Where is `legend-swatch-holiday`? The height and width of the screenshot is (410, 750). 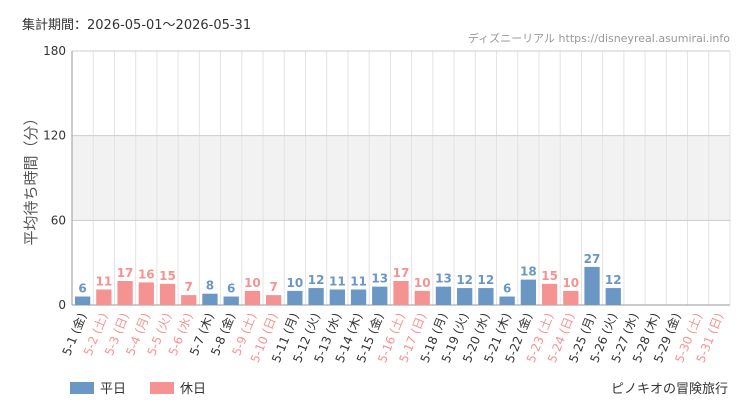
legend-swatch-holiday is located at coordinates (162, 387).